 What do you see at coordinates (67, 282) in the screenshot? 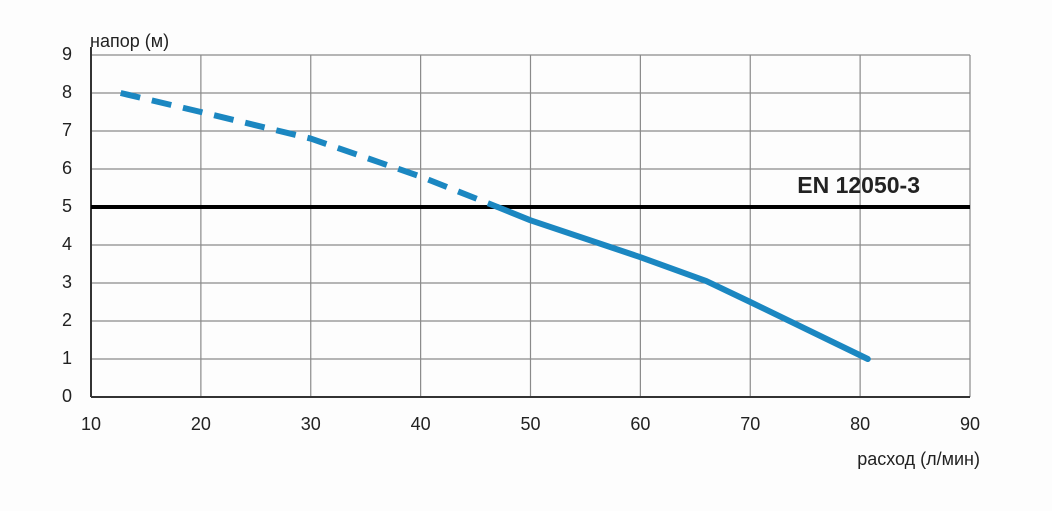
I see `y-tick-label: 3` at bounding box center [67, 282].